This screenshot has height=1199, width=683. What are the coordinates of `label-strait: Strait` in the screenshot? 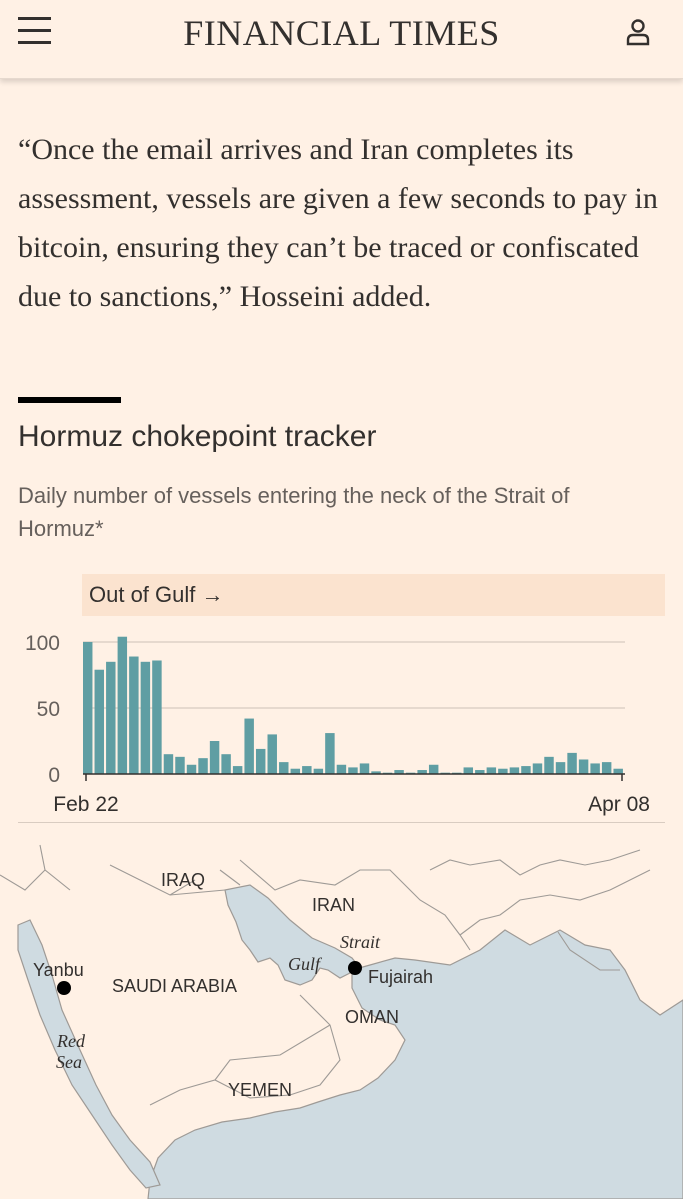 It's located at (360, 942).